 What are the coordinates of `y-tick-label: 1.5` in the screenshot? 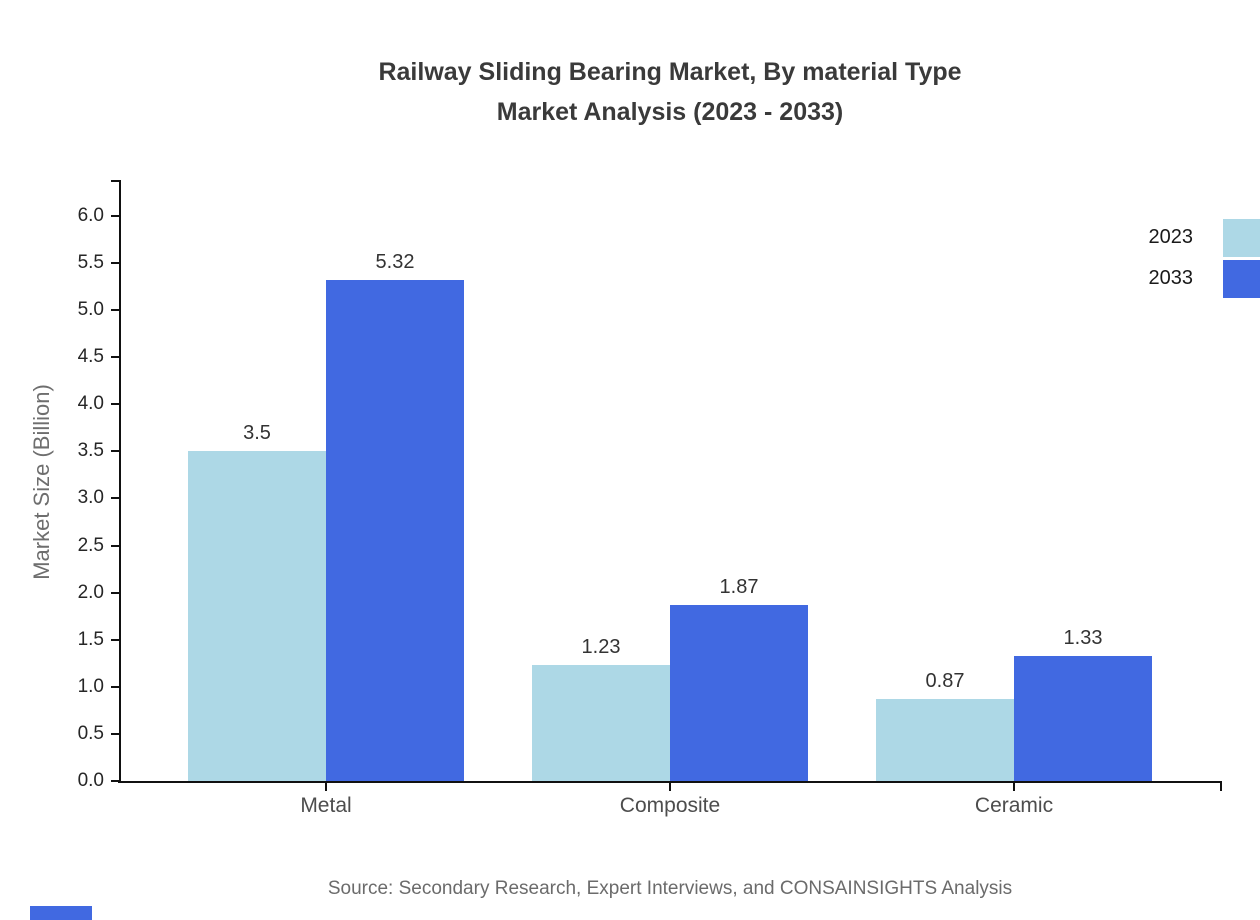 It's located at (90, 639).